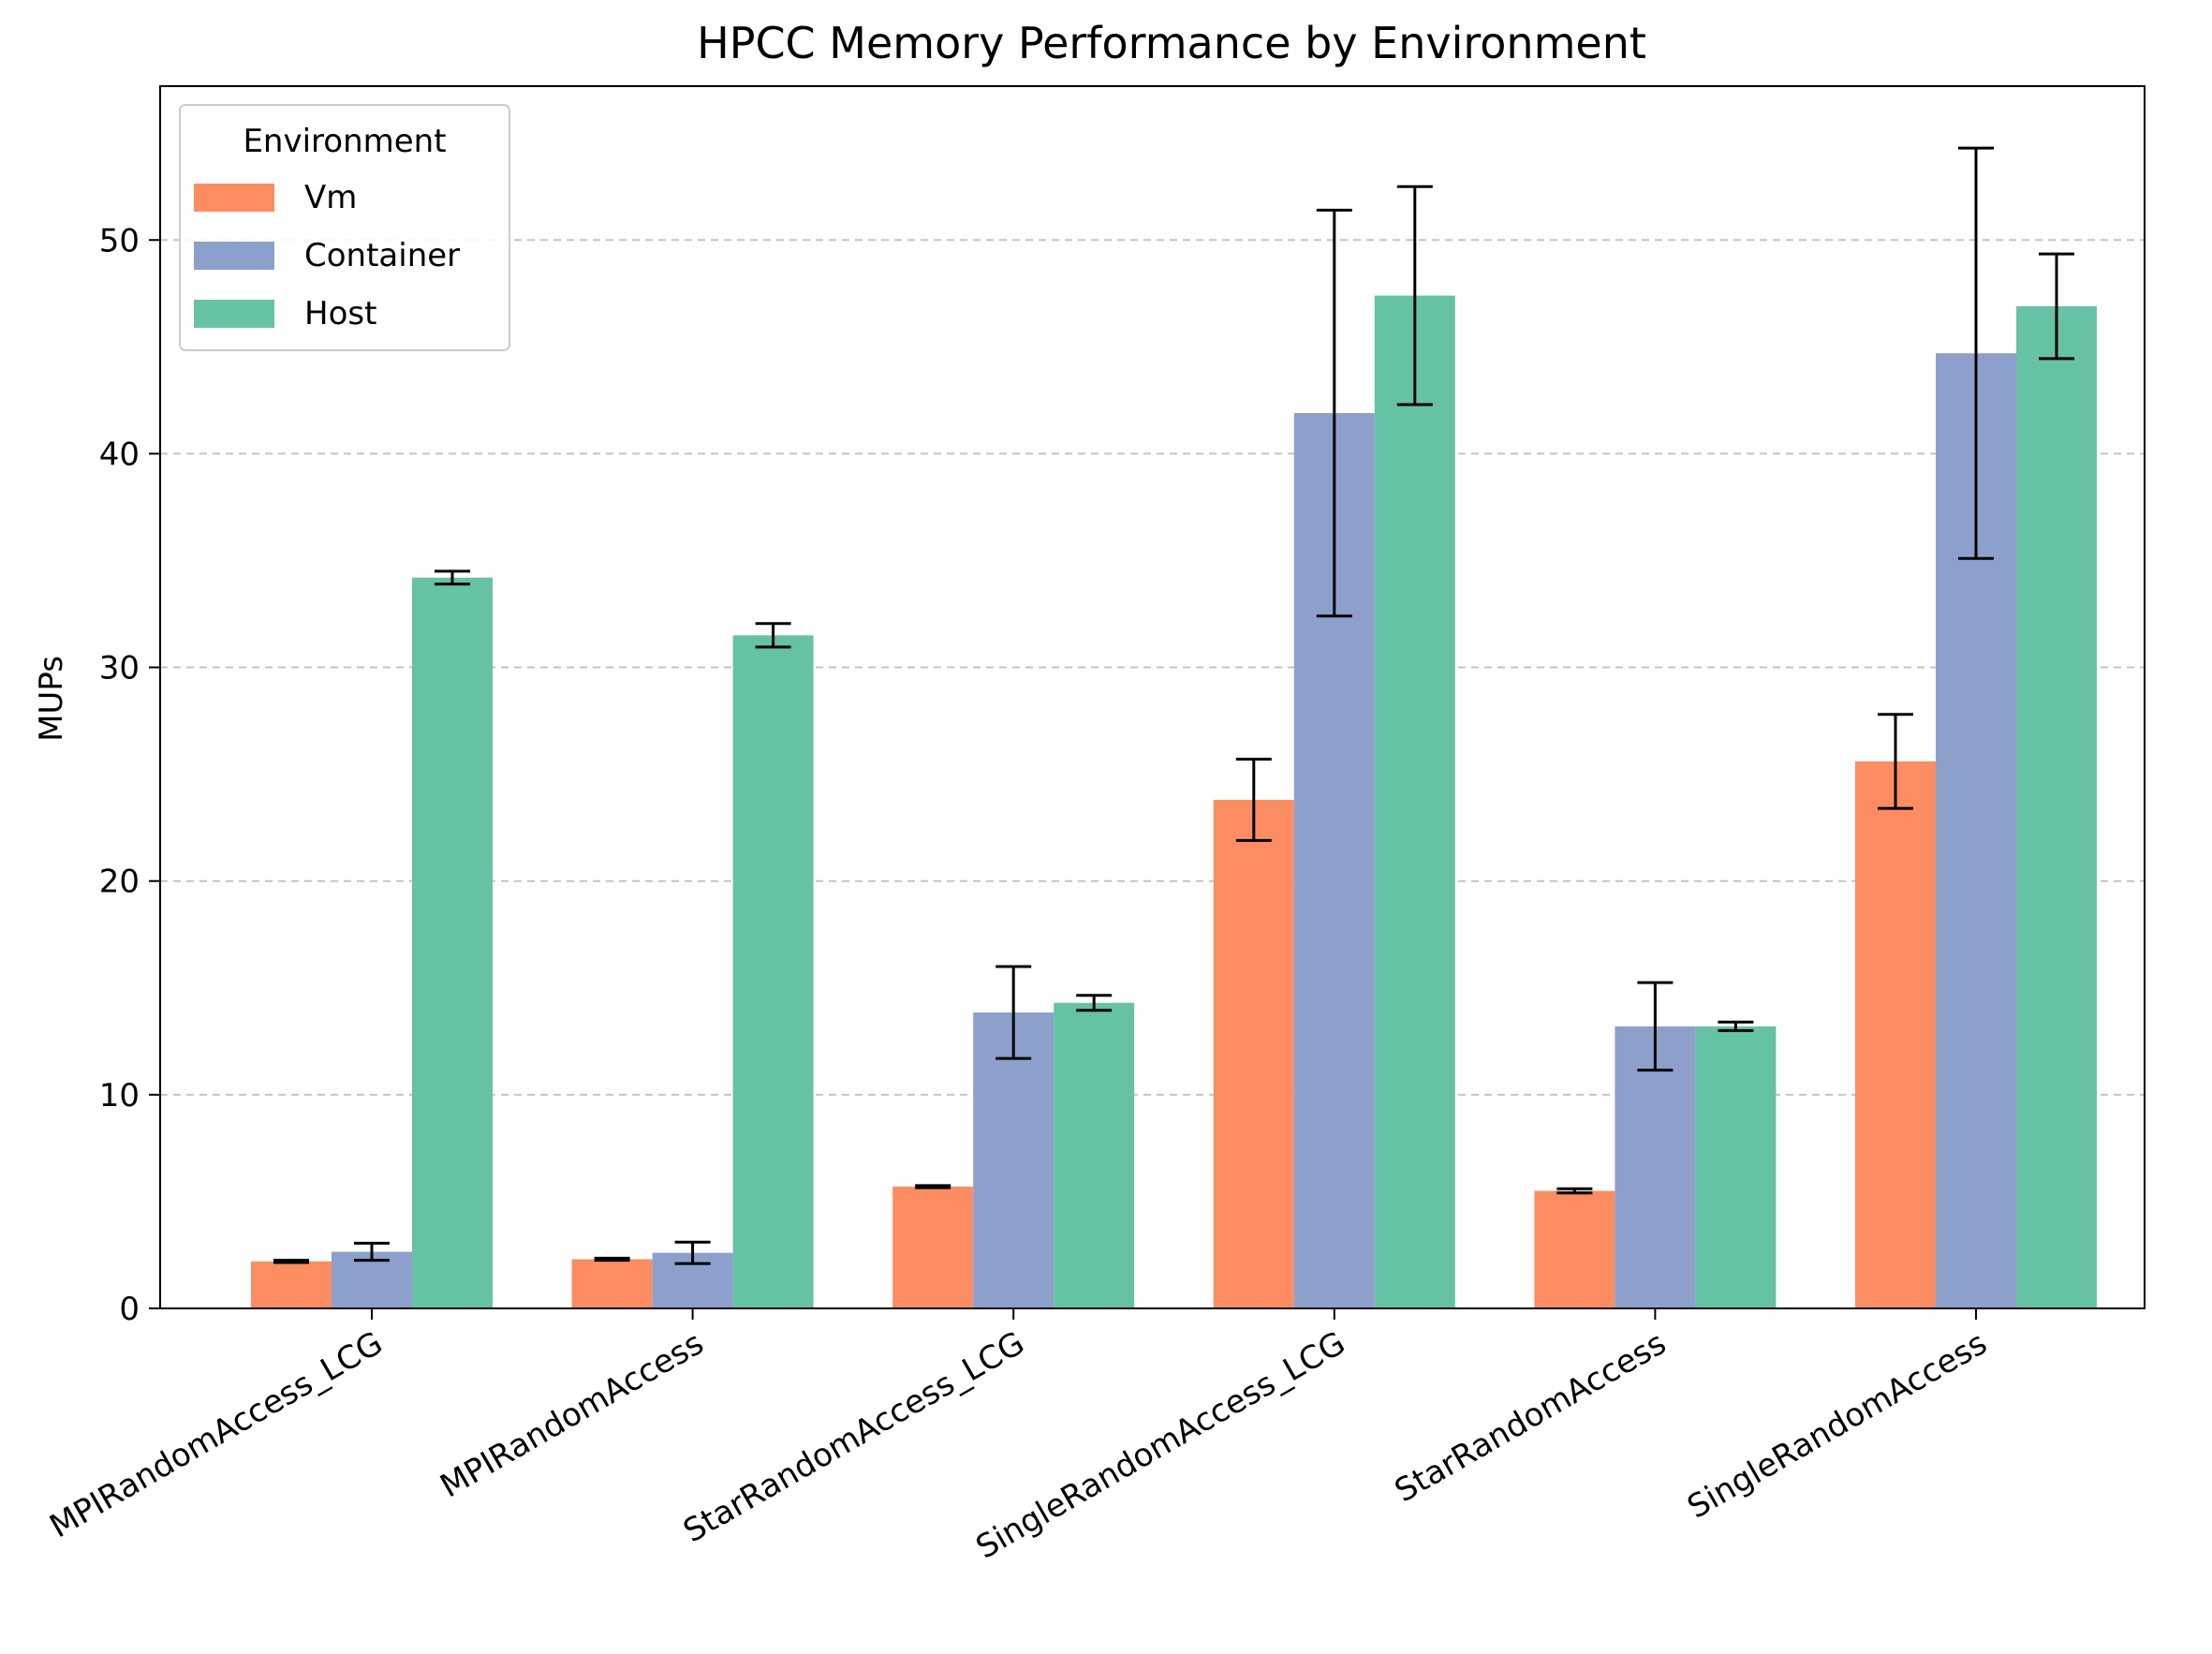 This screenshot has height=1654, width=2212. What do you see at coordinates (331, 197) in the screenshot?
I see `legend-label-vm: Vm` at bounding box center [331, 197].